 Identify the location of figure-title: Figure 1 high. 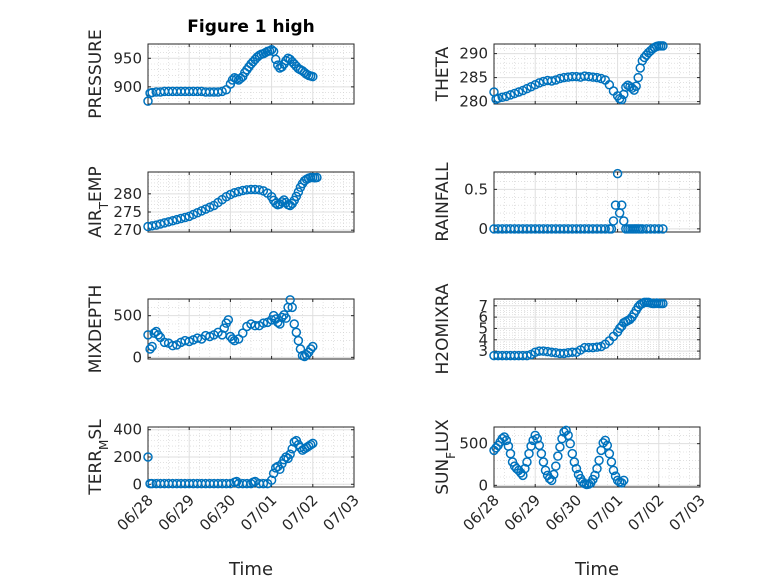
(251, 27).